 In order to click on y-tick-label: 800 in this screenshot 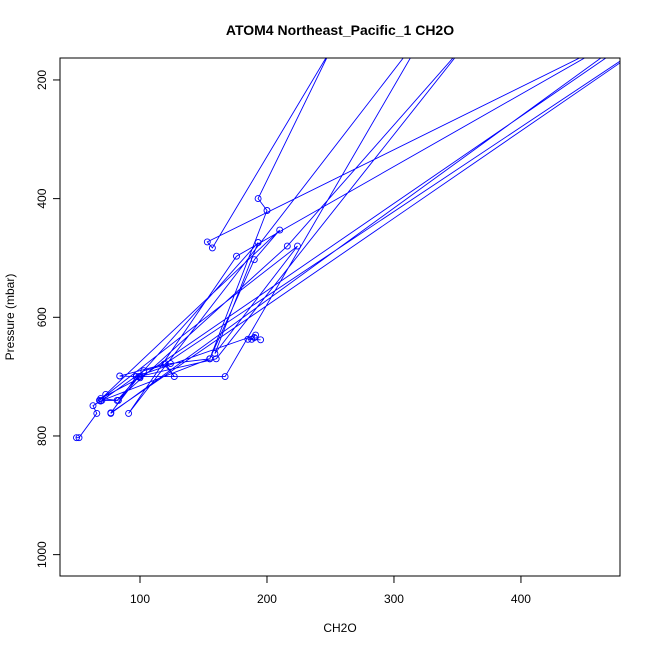, I will do `click(42, 436)`.